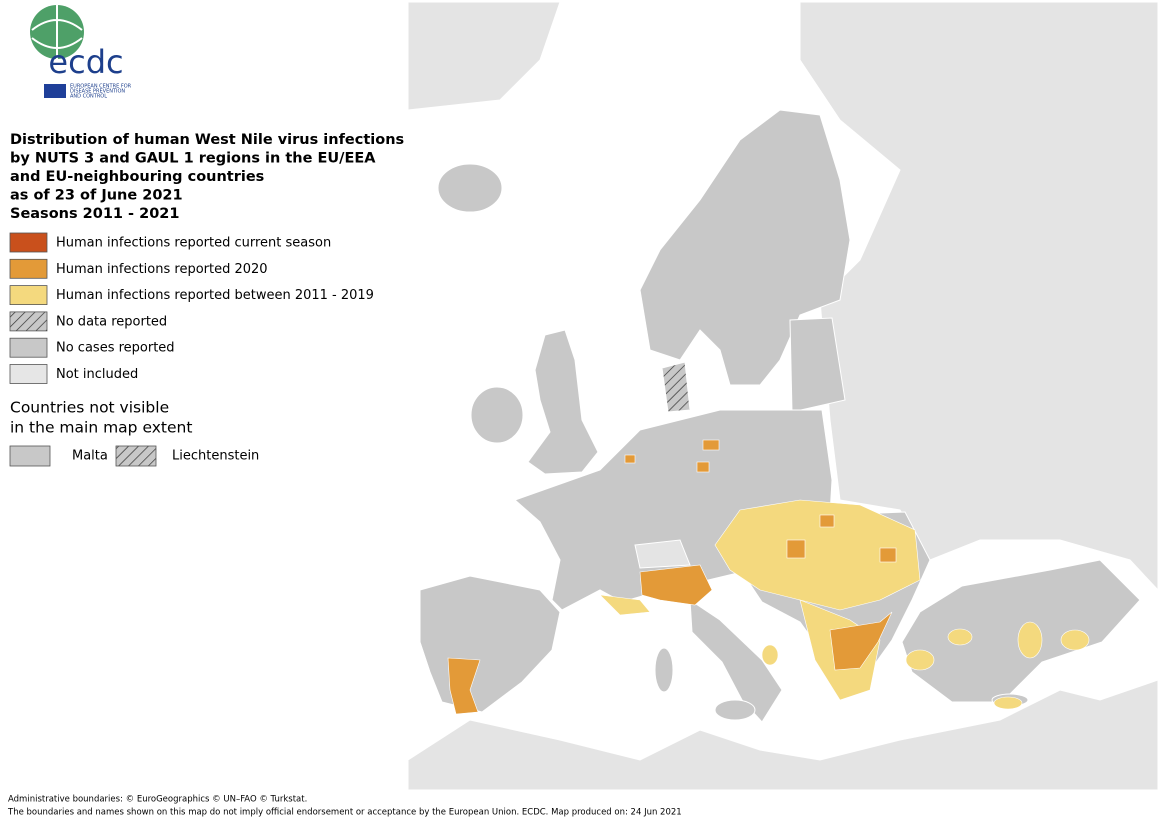 Image resolution: width=1160 pixels, height=819 pixels. What do you see at coordinates (676, 387) in the screenshot?
I see `denmark` at bounding box center [676, 387].